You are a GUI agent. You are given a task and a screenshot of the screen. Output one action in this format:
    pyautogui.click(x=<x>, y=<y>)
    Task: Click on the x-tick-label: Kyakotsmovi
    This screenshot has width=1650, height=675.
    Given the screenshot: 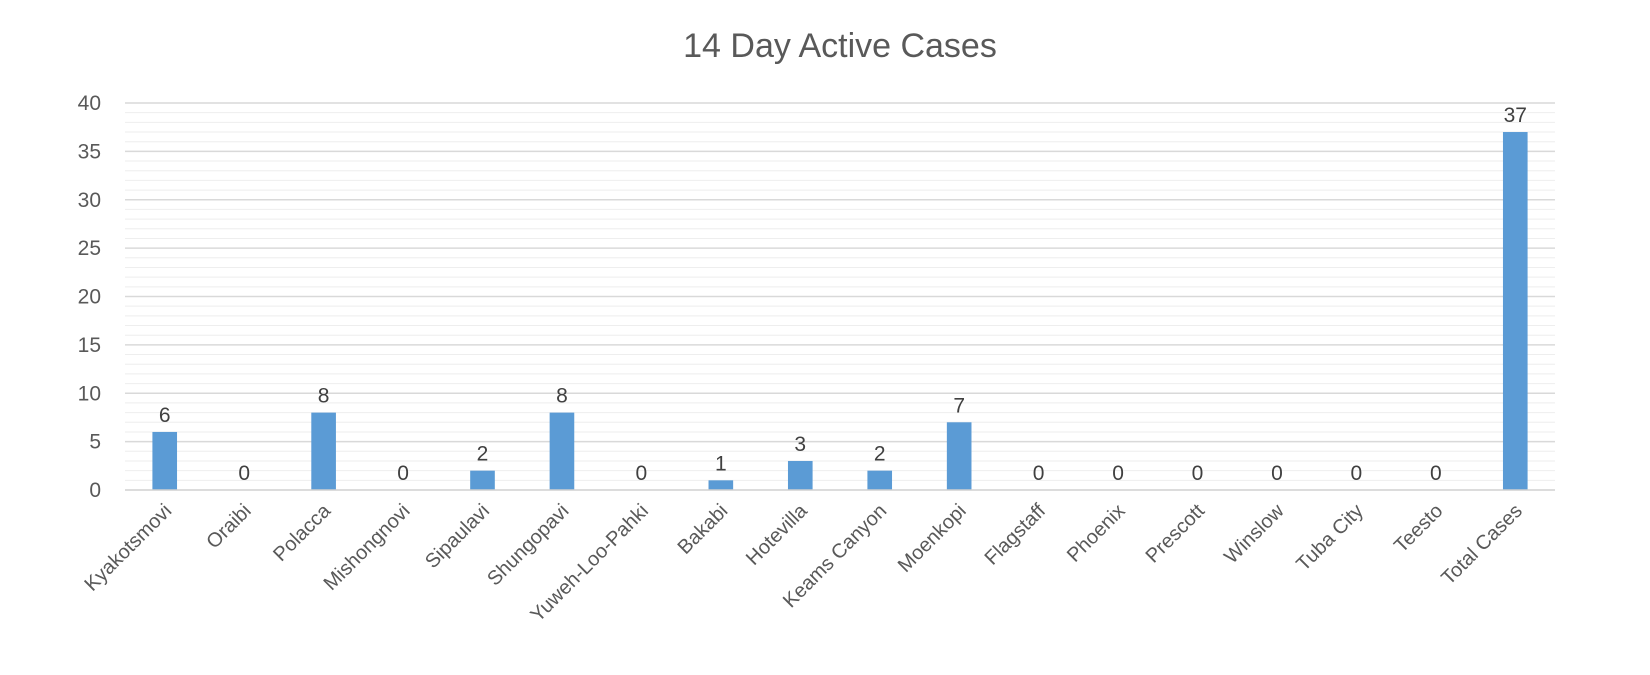 What is the action you would take?
    pyautogui.click(x=129, y=548)
    